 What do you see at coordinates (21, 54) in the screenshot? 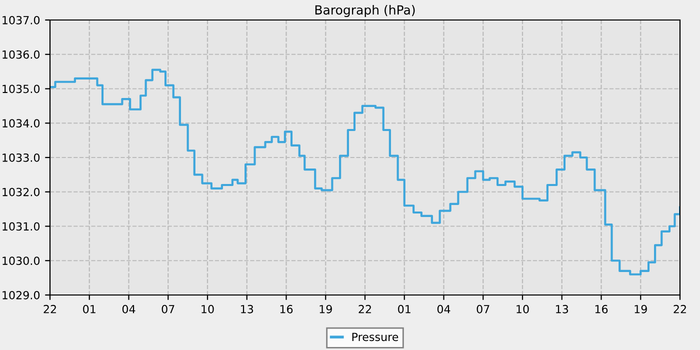
I see `y-tick-label: 1036.0` at bounding box center [21, 54].